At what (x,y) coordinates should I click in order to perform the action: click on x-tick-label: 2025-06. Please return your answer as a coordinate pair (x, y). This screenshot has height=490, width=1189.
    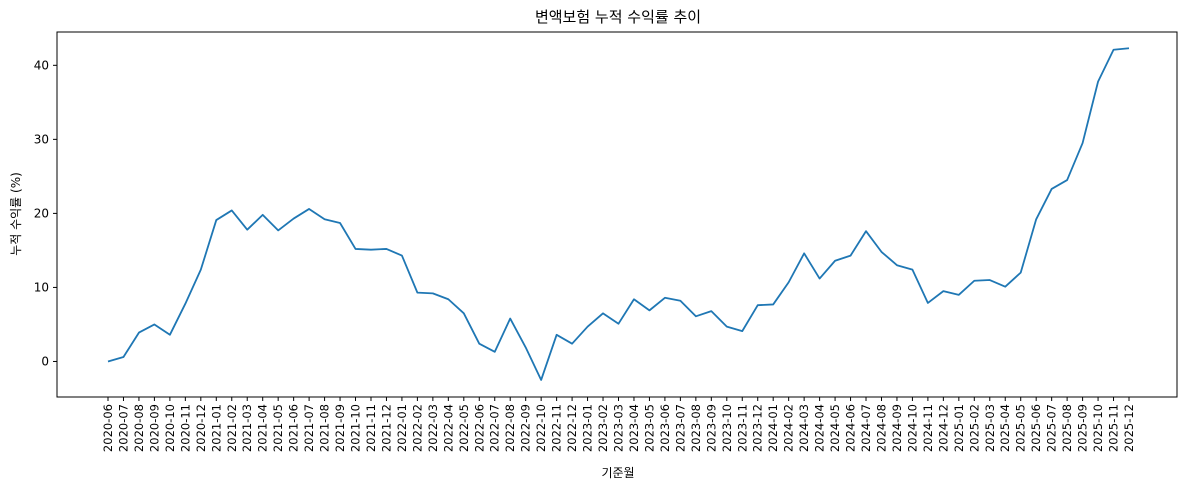
    Looking at the image, I should click on (1036, 428).